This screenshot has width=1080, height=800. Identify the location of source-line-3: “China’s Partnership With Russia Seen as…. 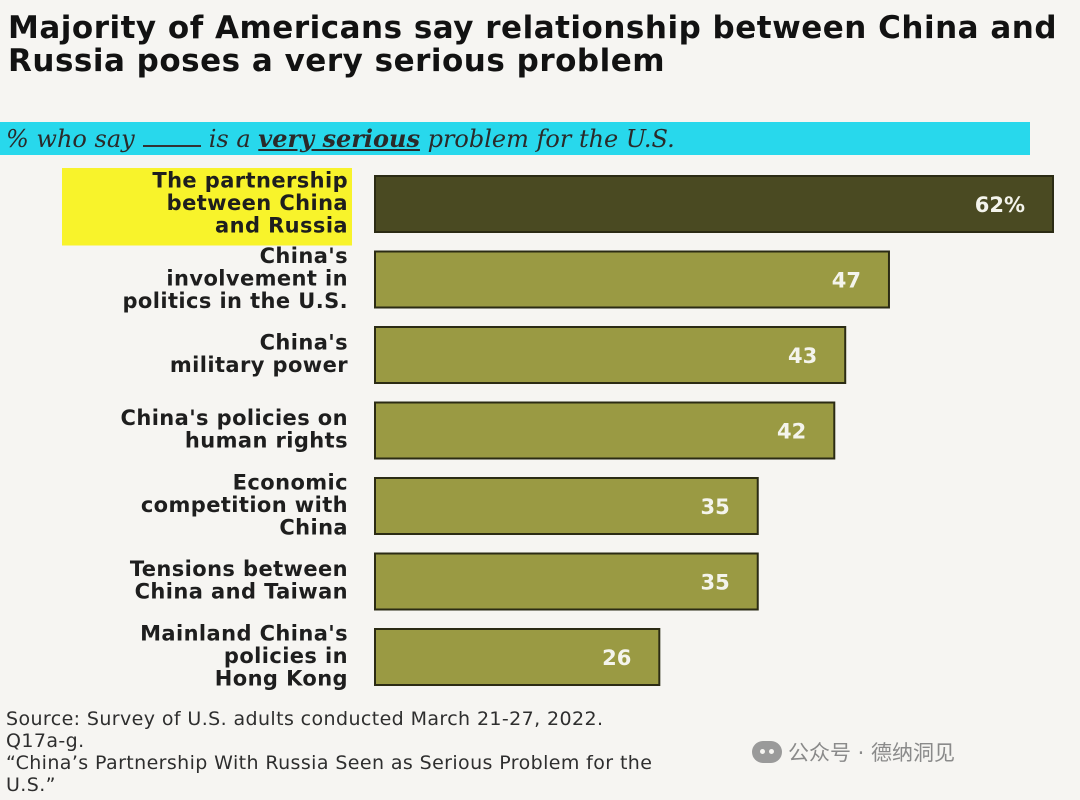
(329, 763).